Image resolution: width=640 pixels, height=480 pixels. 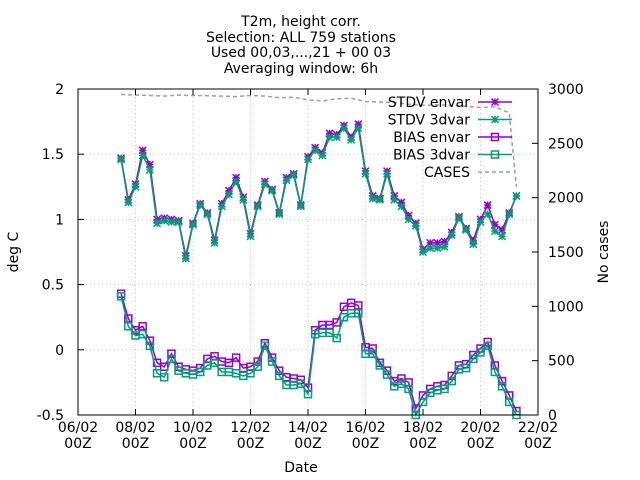 I want to click on x-tick-date: 06/02, so click(x=78, y=428).